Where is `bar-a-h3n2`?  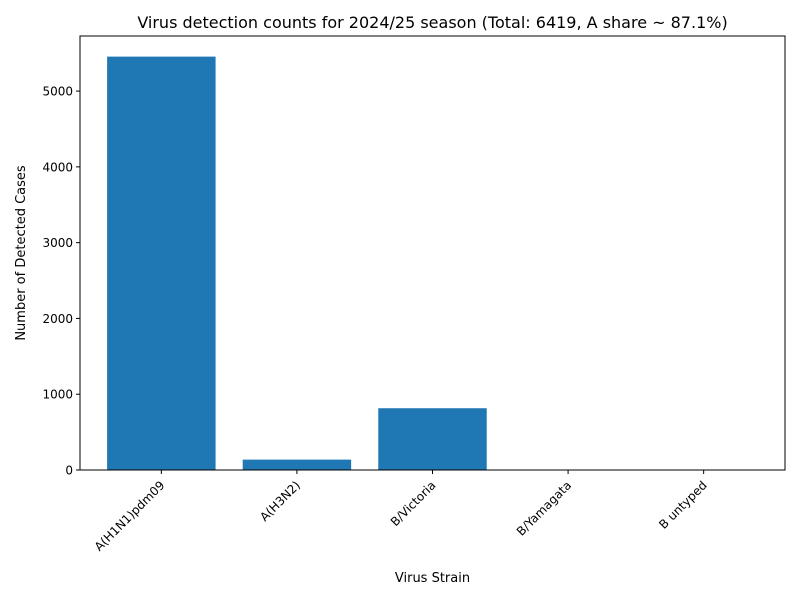 bar-a-h3n2 is located at coordinates (297, 464).